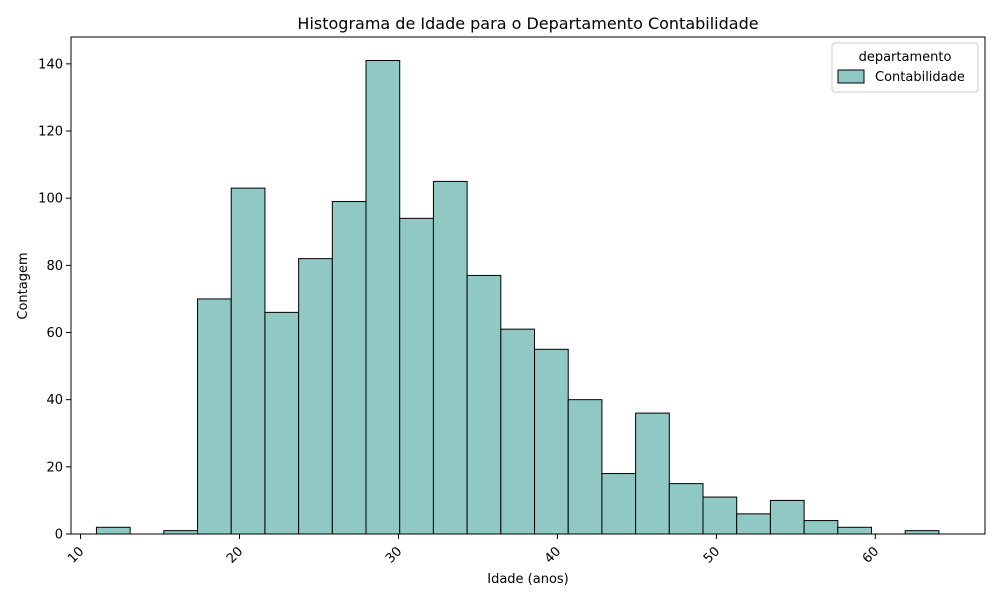 Image resolution: width=1000 pixels, height=600 pixels. What do you see at coordinates (553, 555) in the screenshot?
I see `x-tick-label-40: 40` at bounding box center [553, 555].